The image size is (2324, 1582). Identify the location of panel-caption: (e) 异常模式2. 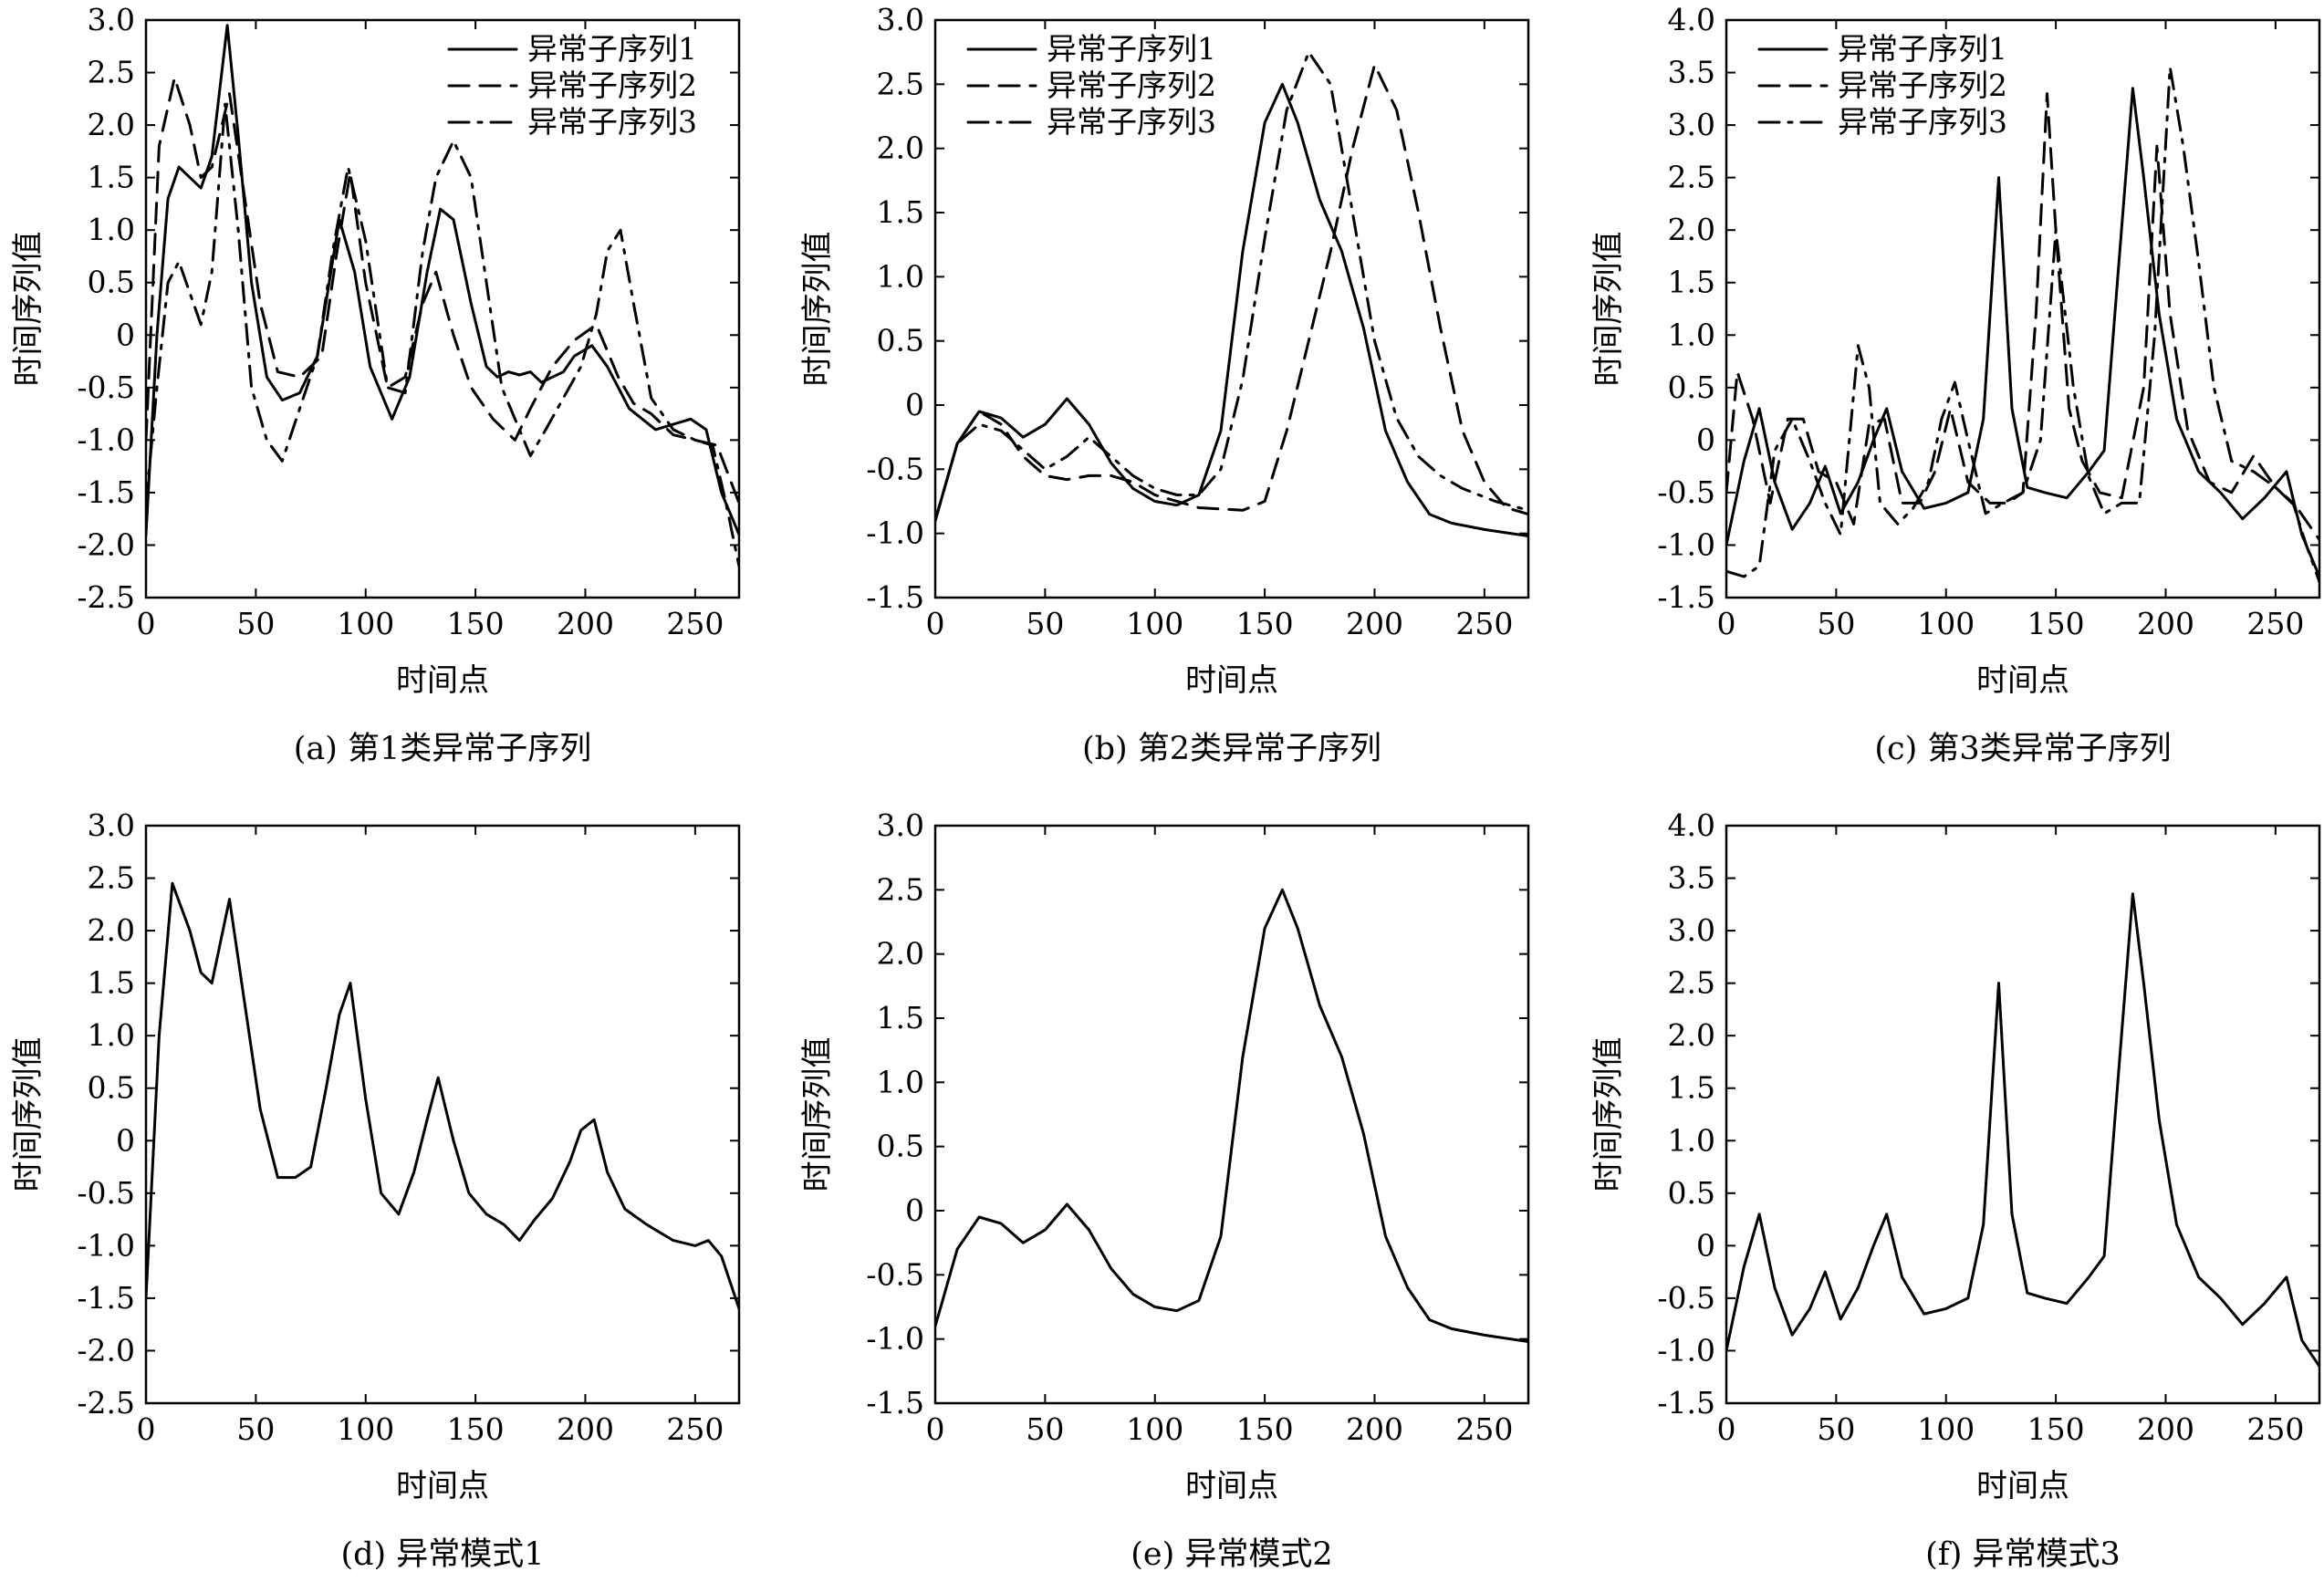
(1231, 1554).